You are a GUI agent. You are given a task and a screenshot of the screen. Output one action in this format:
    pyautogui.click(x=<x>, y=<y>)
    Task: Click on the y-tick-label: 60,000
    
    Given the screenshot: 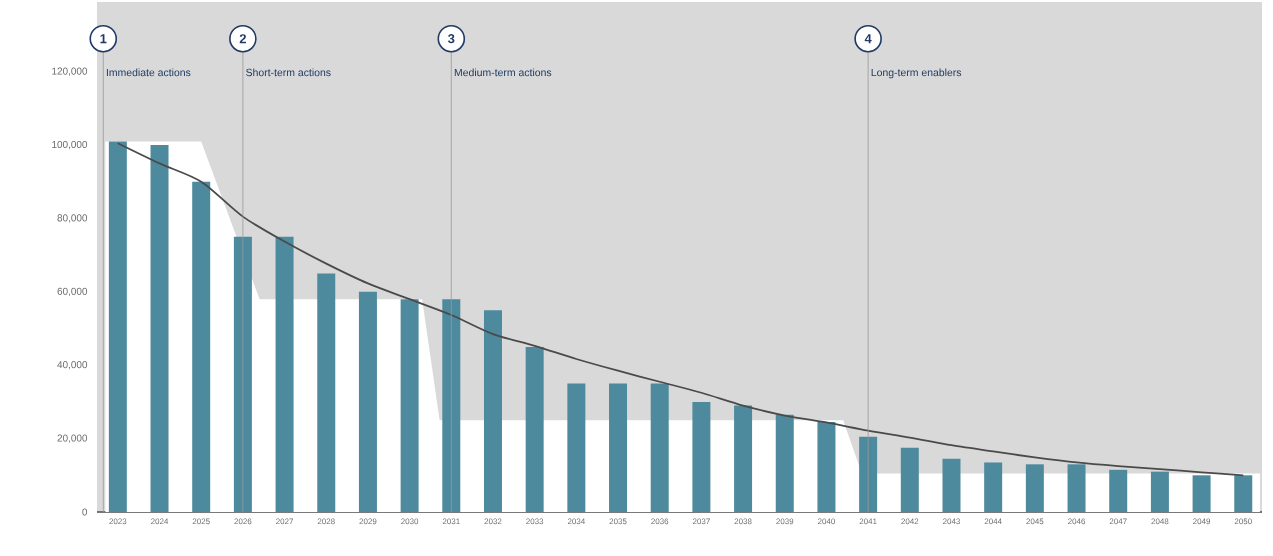 What is the action you would take?
    pyautogui.click(x=72, y=291)
    